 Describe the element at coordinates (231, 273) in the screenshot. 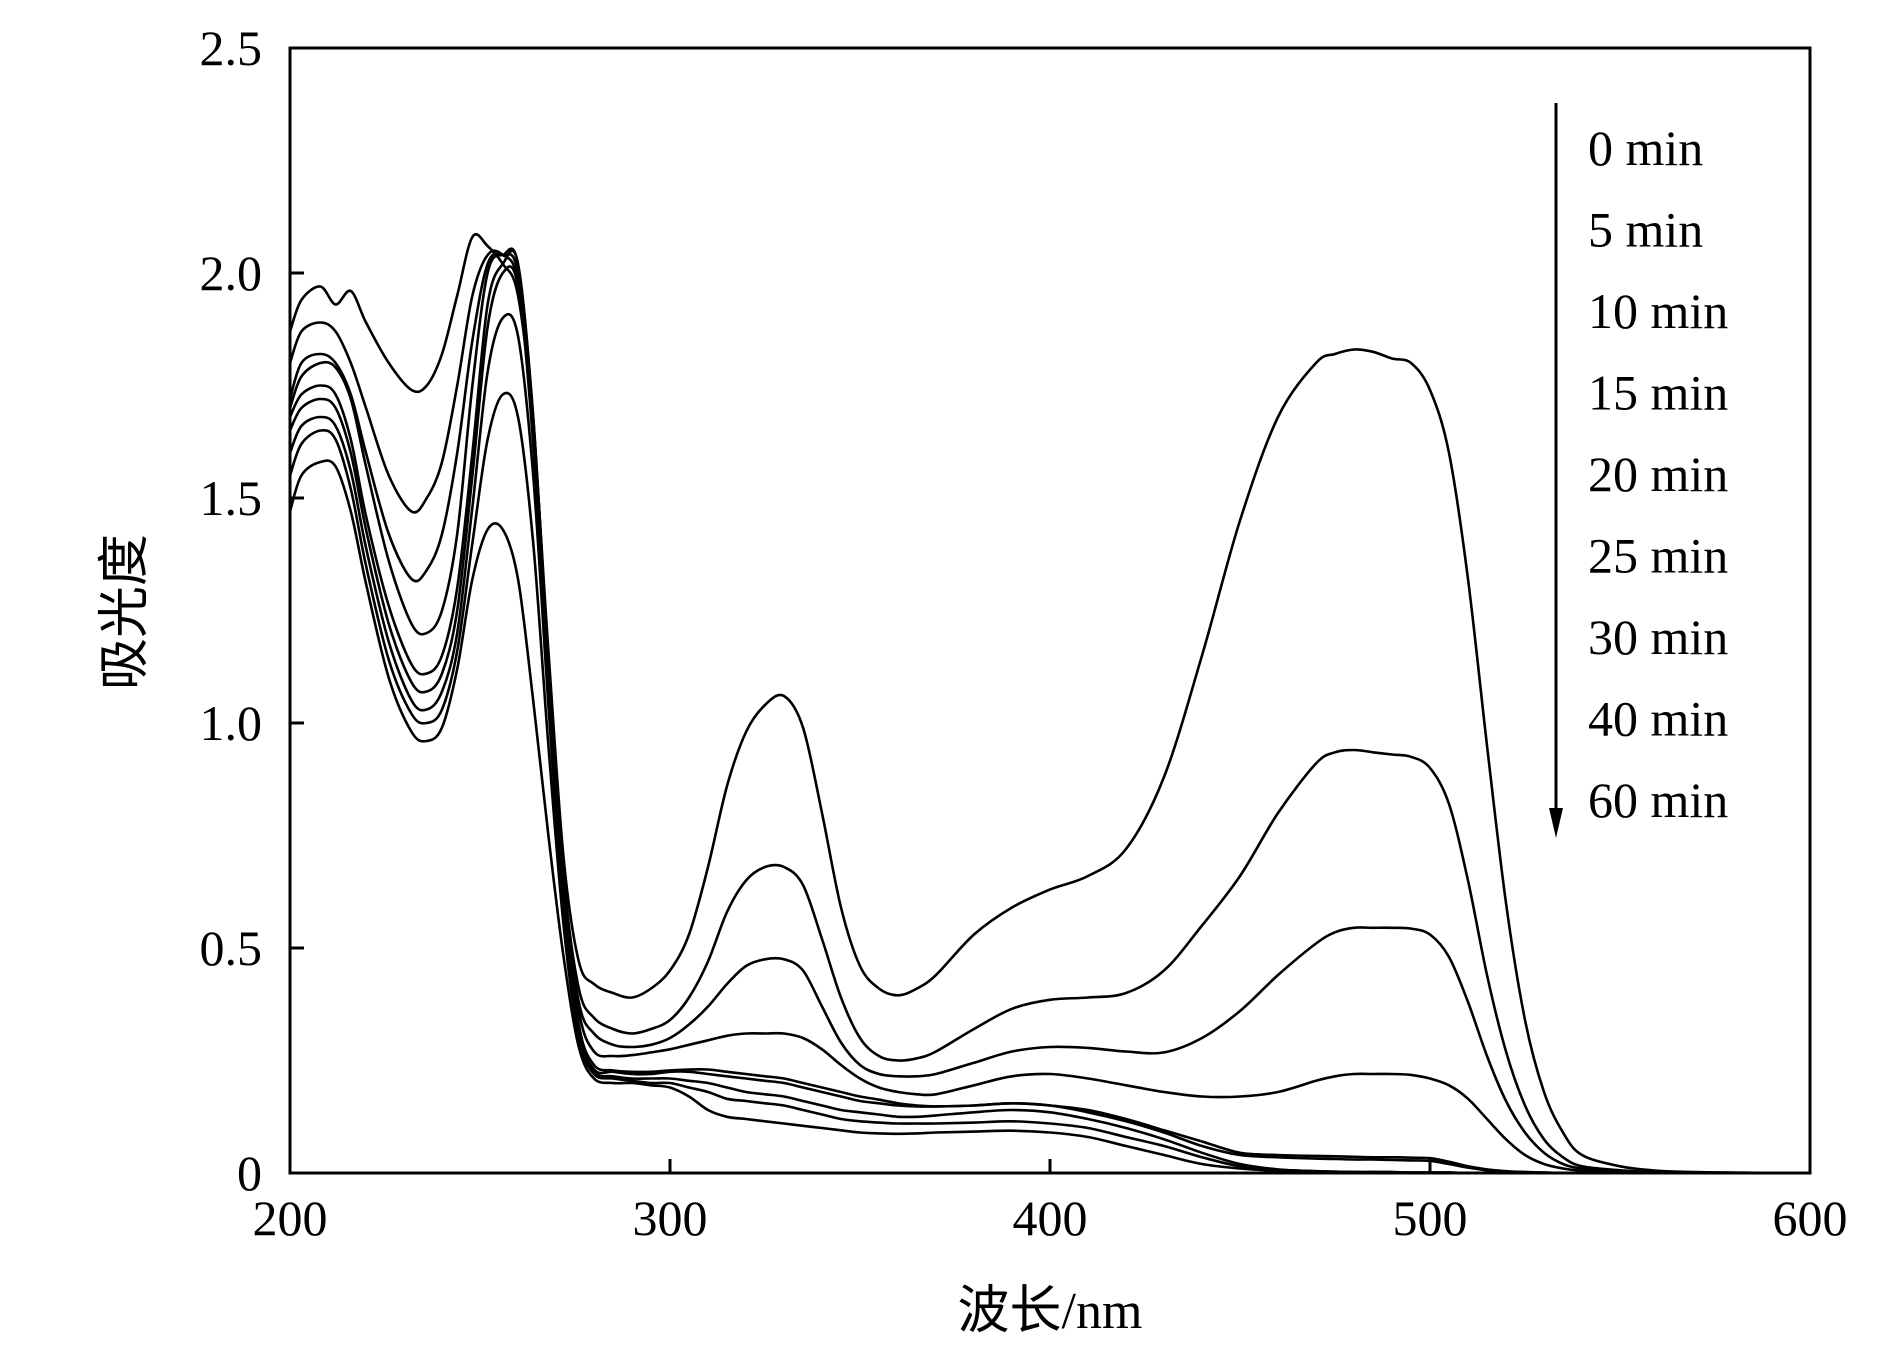

I see `y-tick-label: 2.0` at that location.